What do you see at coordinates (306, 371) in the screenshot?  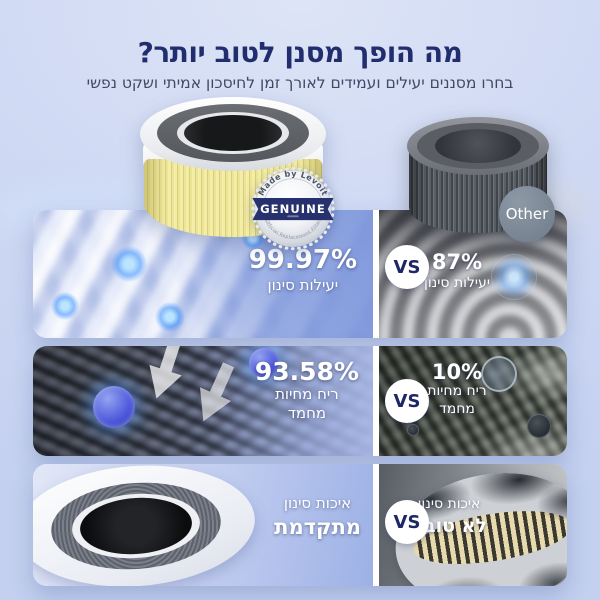 I see `stat-value: 93.58%` at bounding box center [306, 371].